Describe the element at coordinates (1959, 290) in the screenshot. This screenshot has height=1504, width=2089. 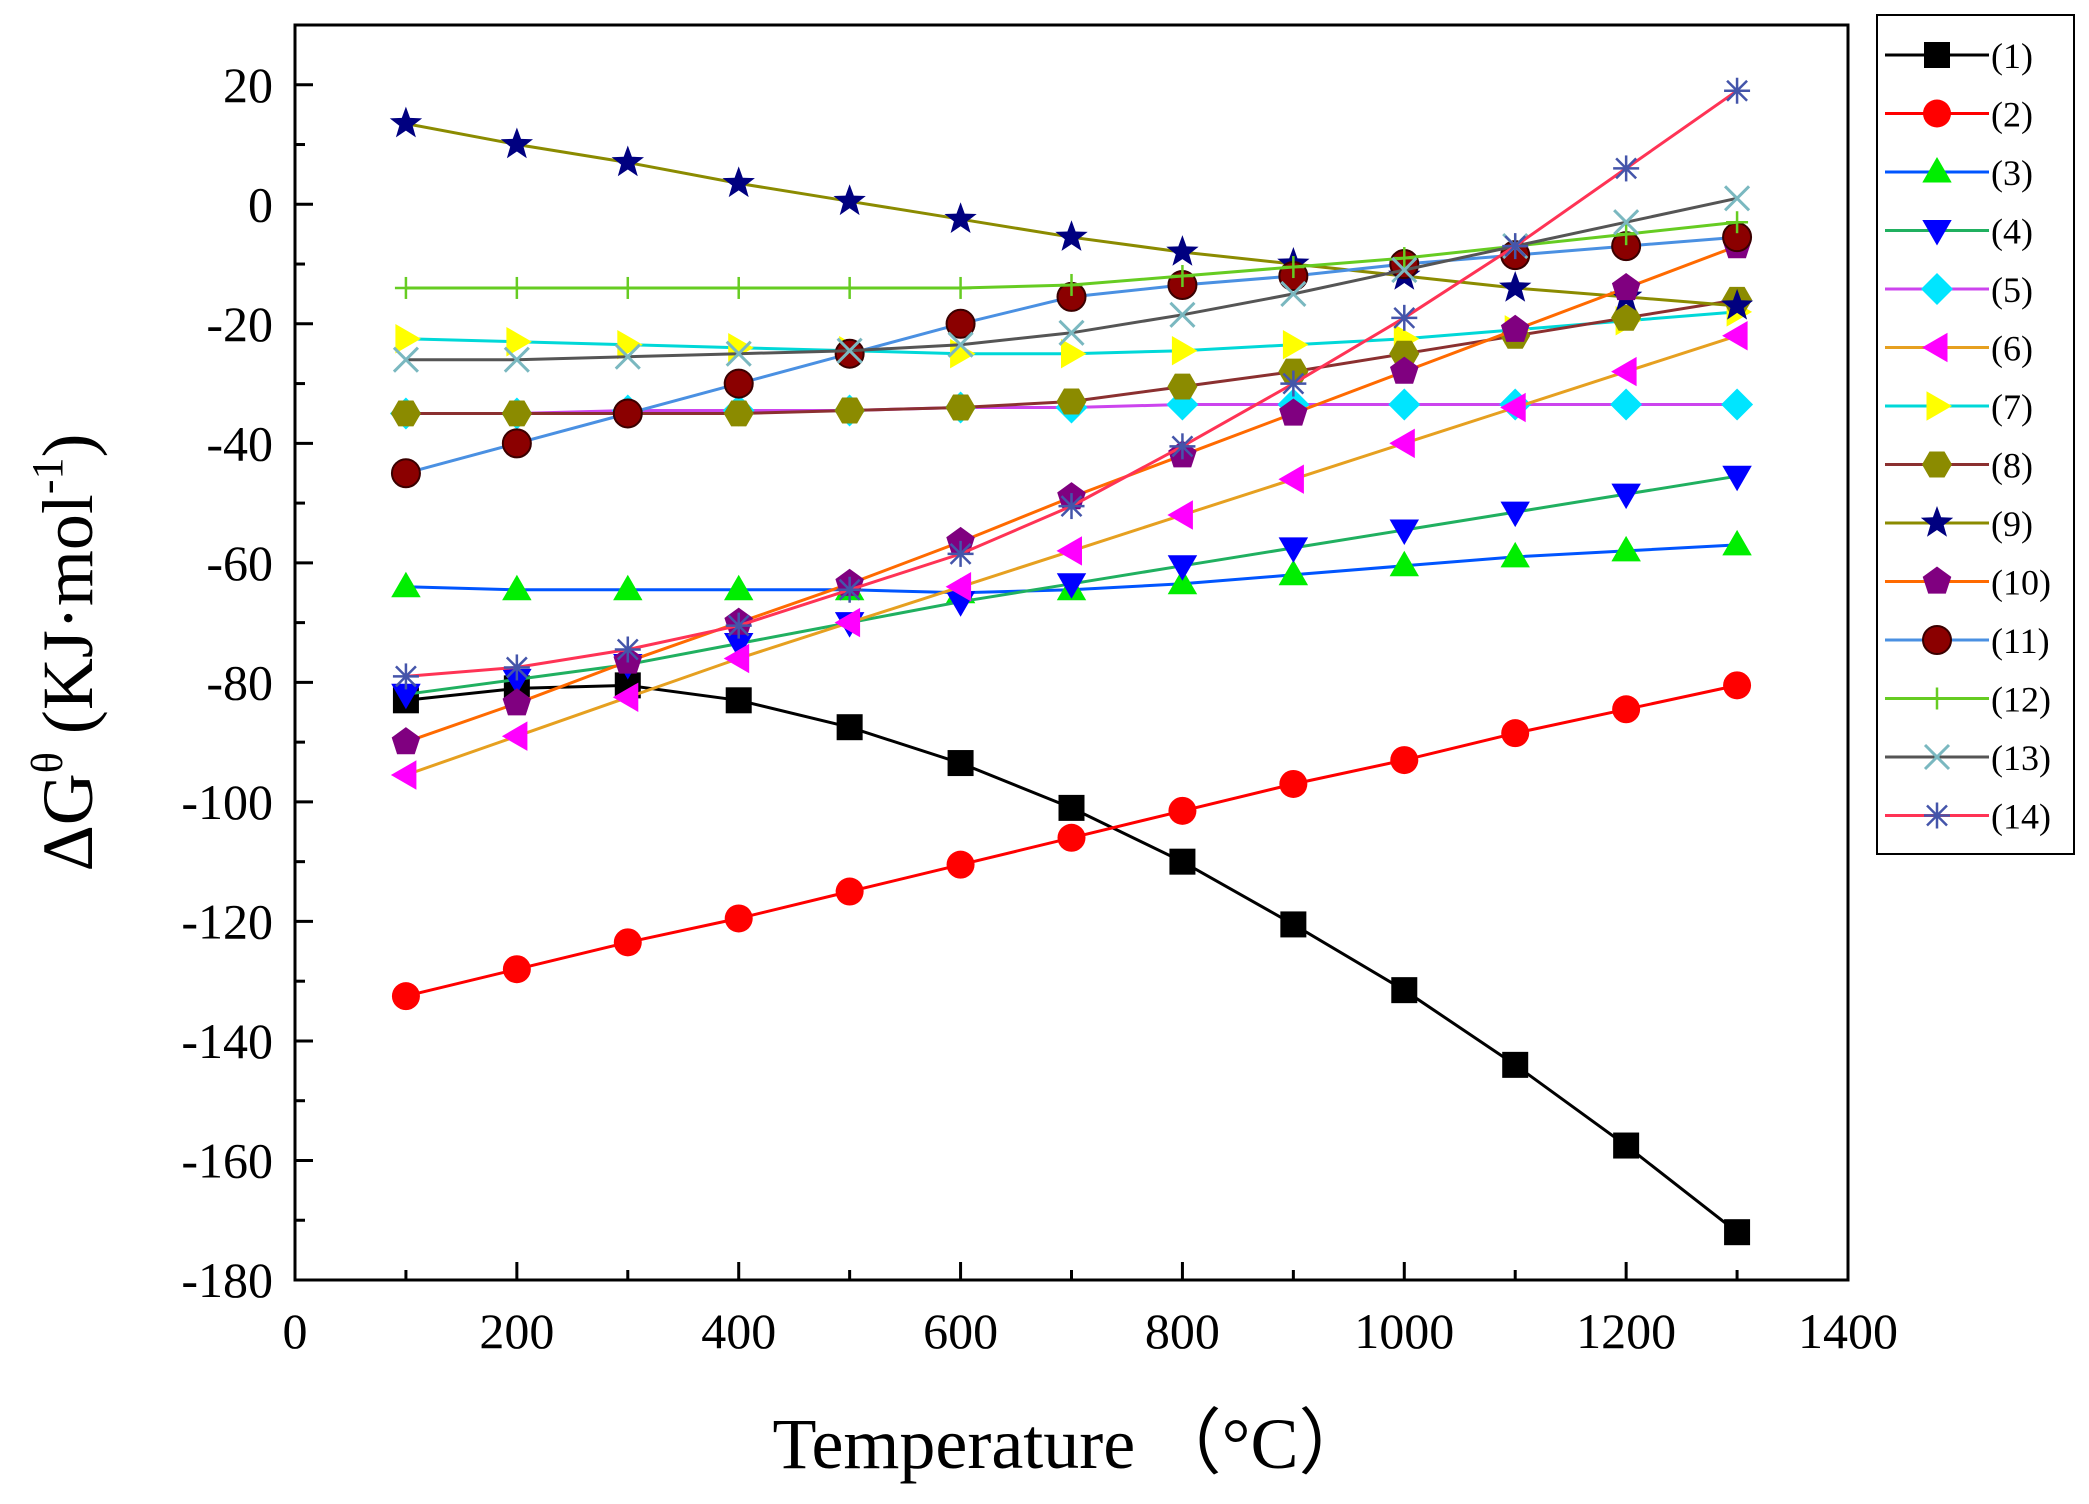
I see `legend-item: (5)` at that location.